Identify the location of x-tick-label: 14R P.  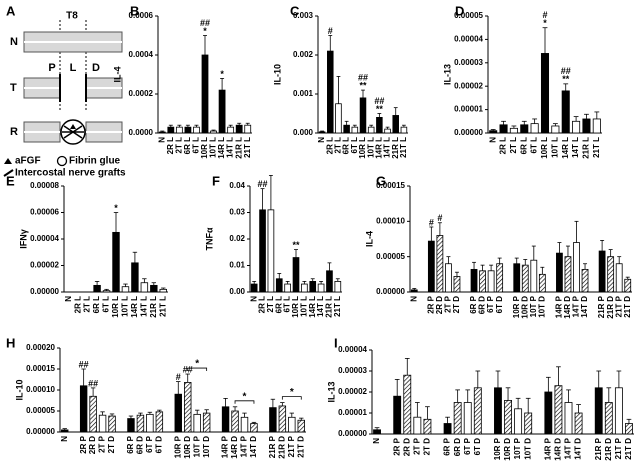
(559, 306).